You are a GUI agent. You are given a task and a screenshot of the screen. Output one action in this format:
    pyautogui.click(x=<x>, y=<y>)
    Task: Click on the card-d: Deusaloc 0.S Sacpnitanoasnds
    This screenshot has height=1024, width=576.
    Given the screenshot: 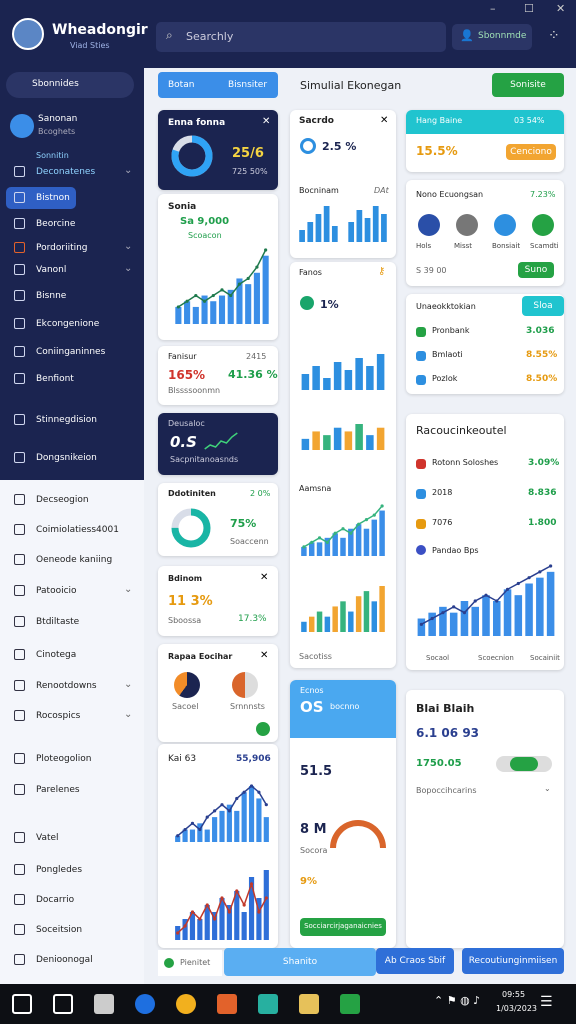 What is the action you would take?
    pyautogui.click(x=218, y=444)
    